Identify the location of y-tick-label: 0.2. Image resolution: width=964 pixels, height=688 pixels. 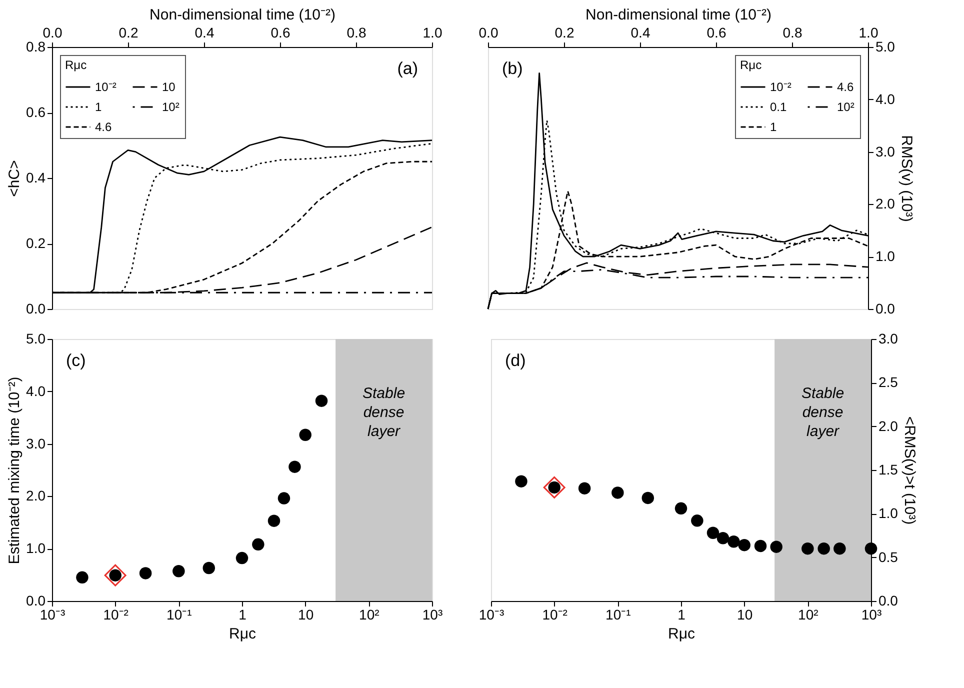
(36, 243).